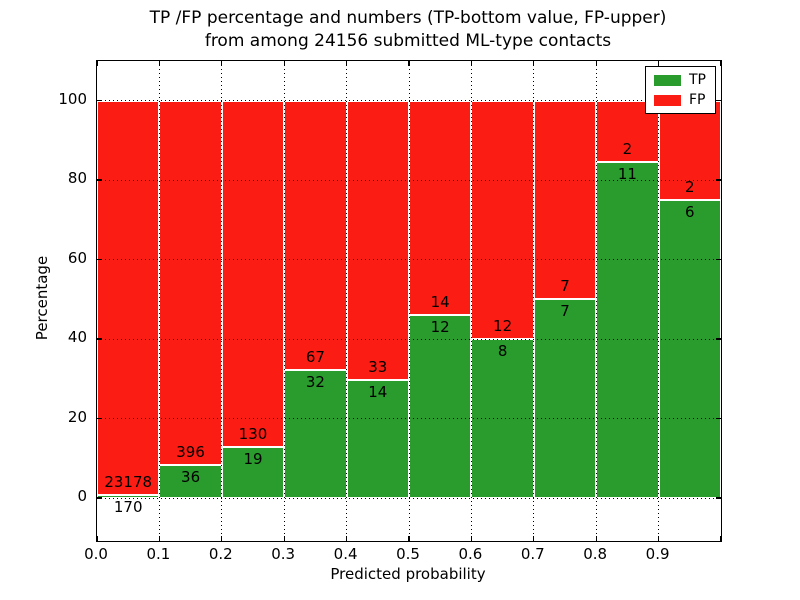  What do you see at coordinates (345, 554) in the screenshot?
I see `x-tick-label: 0.4` at bounding box center [345, 554].